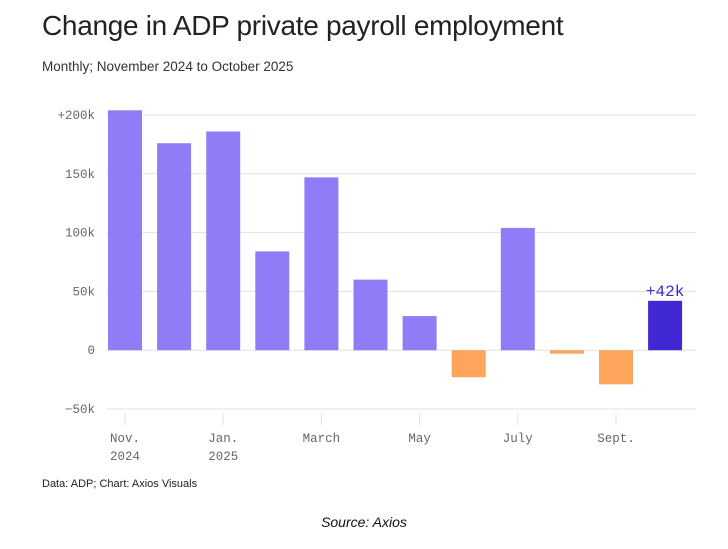 The height and width of the screenshot is (549, 728). What do you see at coordinates (83, 292) in the screenshot?
I see `y-tick-label: 50k` at bounding box center [83, 292].